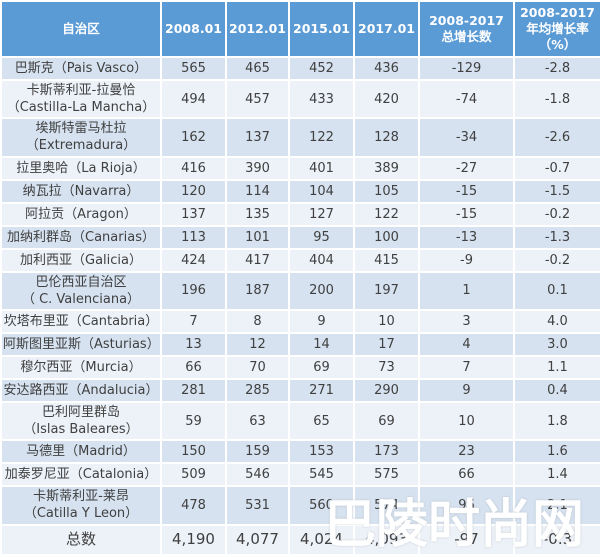  Describe the element at coordinates (386, 237) in the screenshot. I see `value-cell: 100` at that location.